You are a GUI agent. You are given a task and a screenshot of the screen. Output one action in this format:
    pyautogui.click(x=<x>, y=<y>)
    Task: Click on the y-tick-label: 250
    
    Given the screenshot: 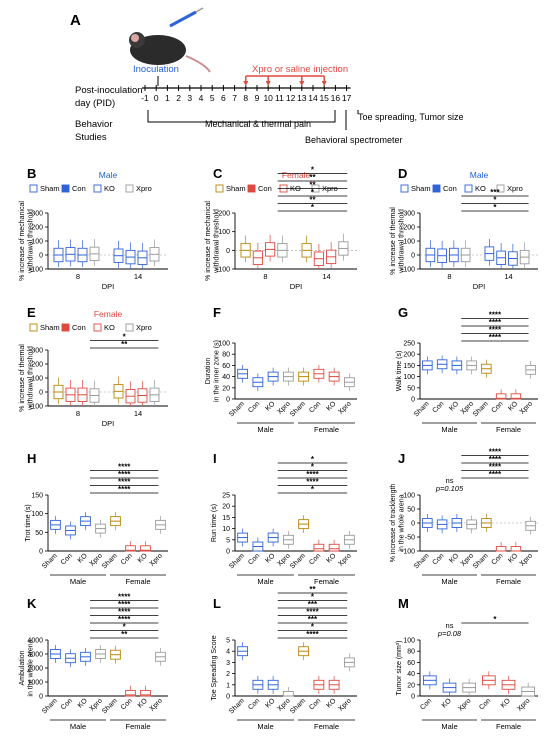 What is the action you would take?
    pyautogui.click(x=409, y=344)
    